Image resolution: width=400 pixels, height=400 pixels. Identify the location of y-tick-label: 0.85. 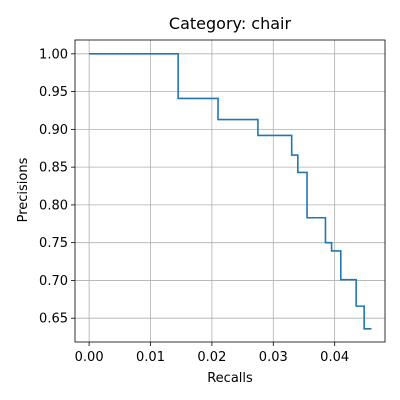
(53, 168).